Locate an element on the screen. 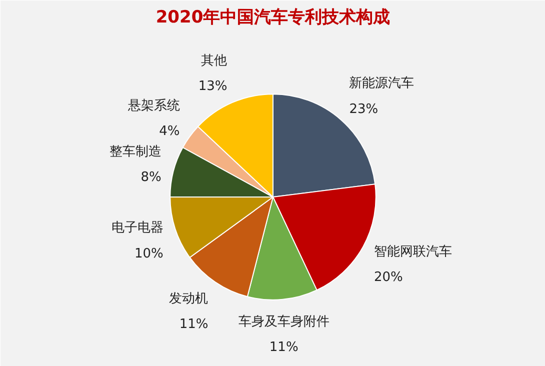  data-label: 4% is located at coordinates (169, 131).